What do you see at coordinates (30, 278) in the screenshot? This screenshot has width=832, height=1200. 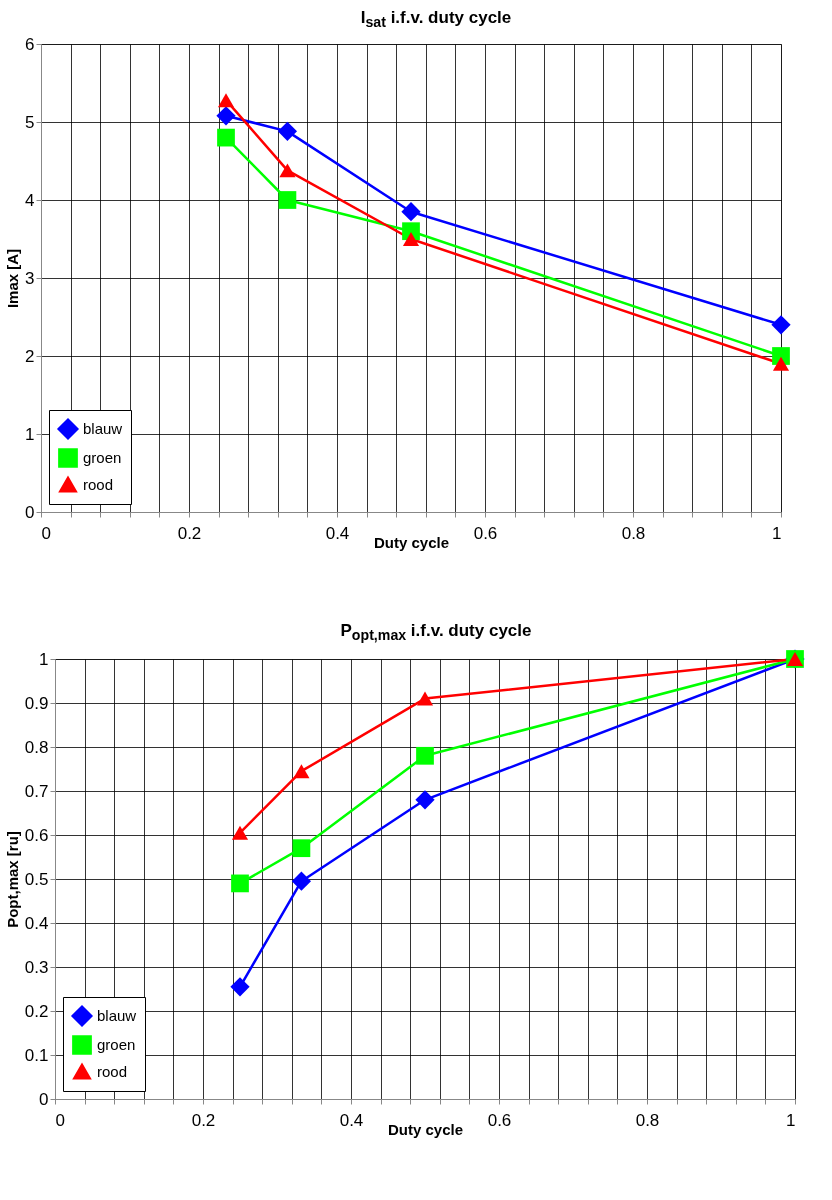 I see `y-tick-label: 3` at bounding box center [30, 278].